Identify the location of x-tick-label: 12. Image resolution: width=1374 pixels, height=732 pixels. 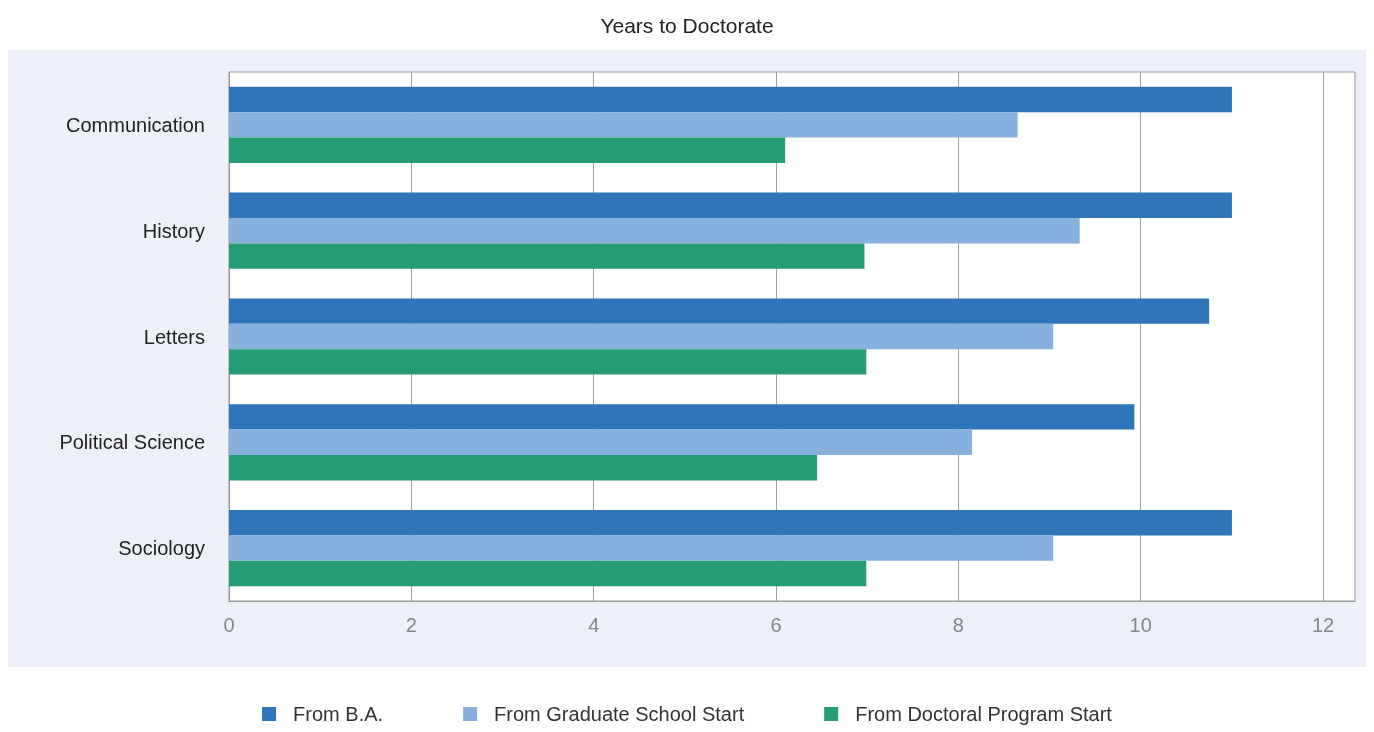
(1323, 625).